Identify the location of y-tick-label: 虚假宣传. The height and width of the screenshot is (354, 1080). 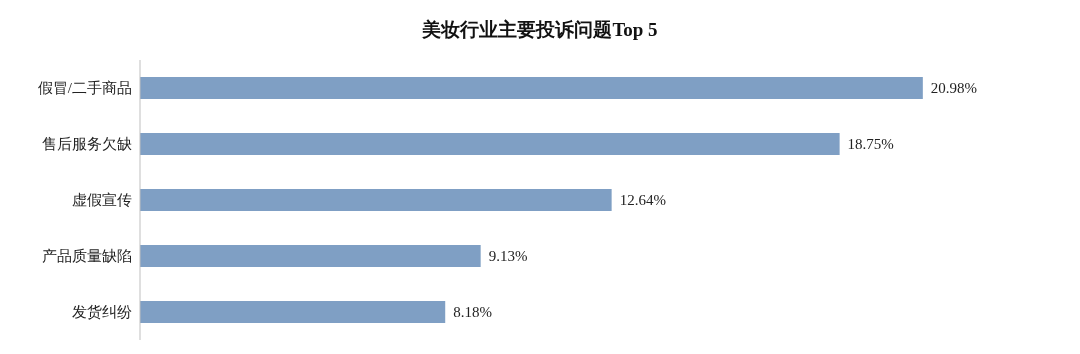
(102, 200).